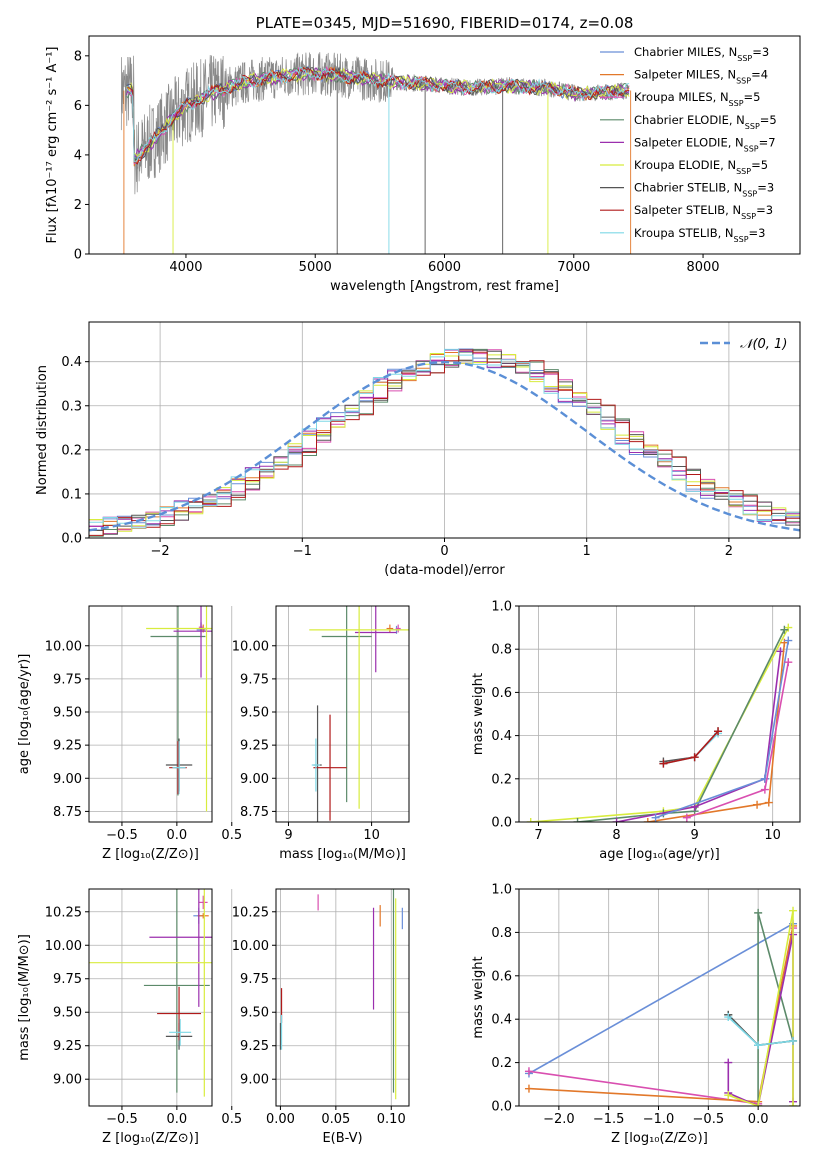  I want to click on age_weight-frame, so click(659, 714).